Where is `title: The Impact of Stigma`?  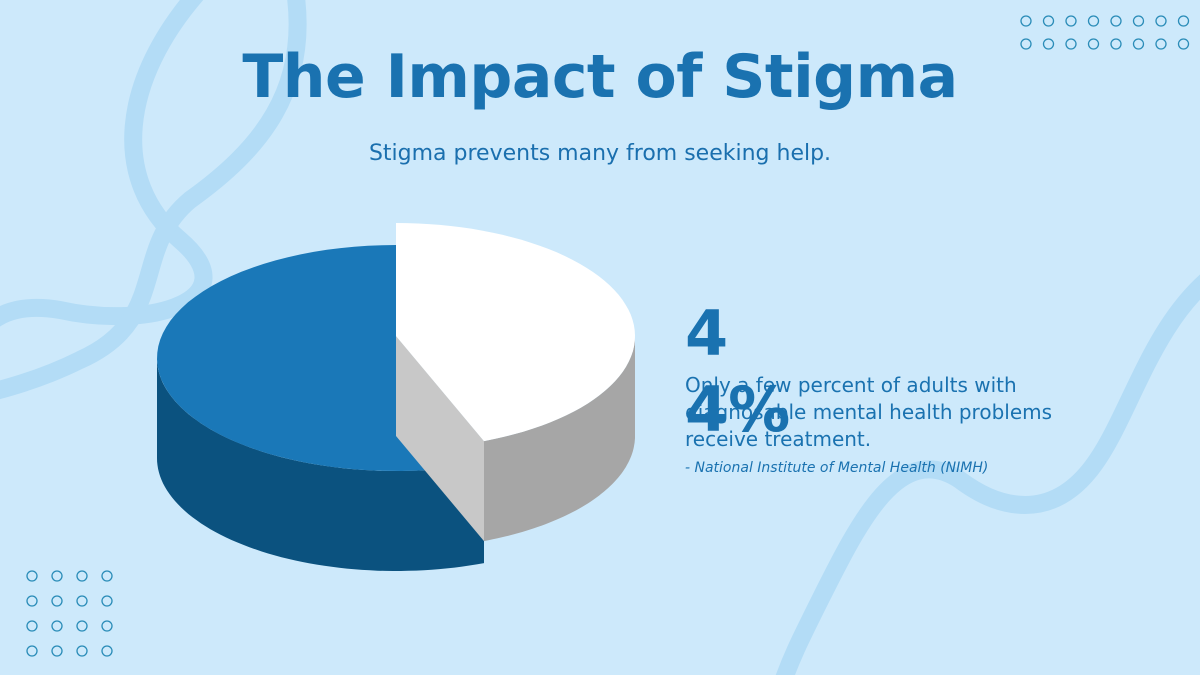
title: The Impact of Stigma is located at coordinates (600, 77).